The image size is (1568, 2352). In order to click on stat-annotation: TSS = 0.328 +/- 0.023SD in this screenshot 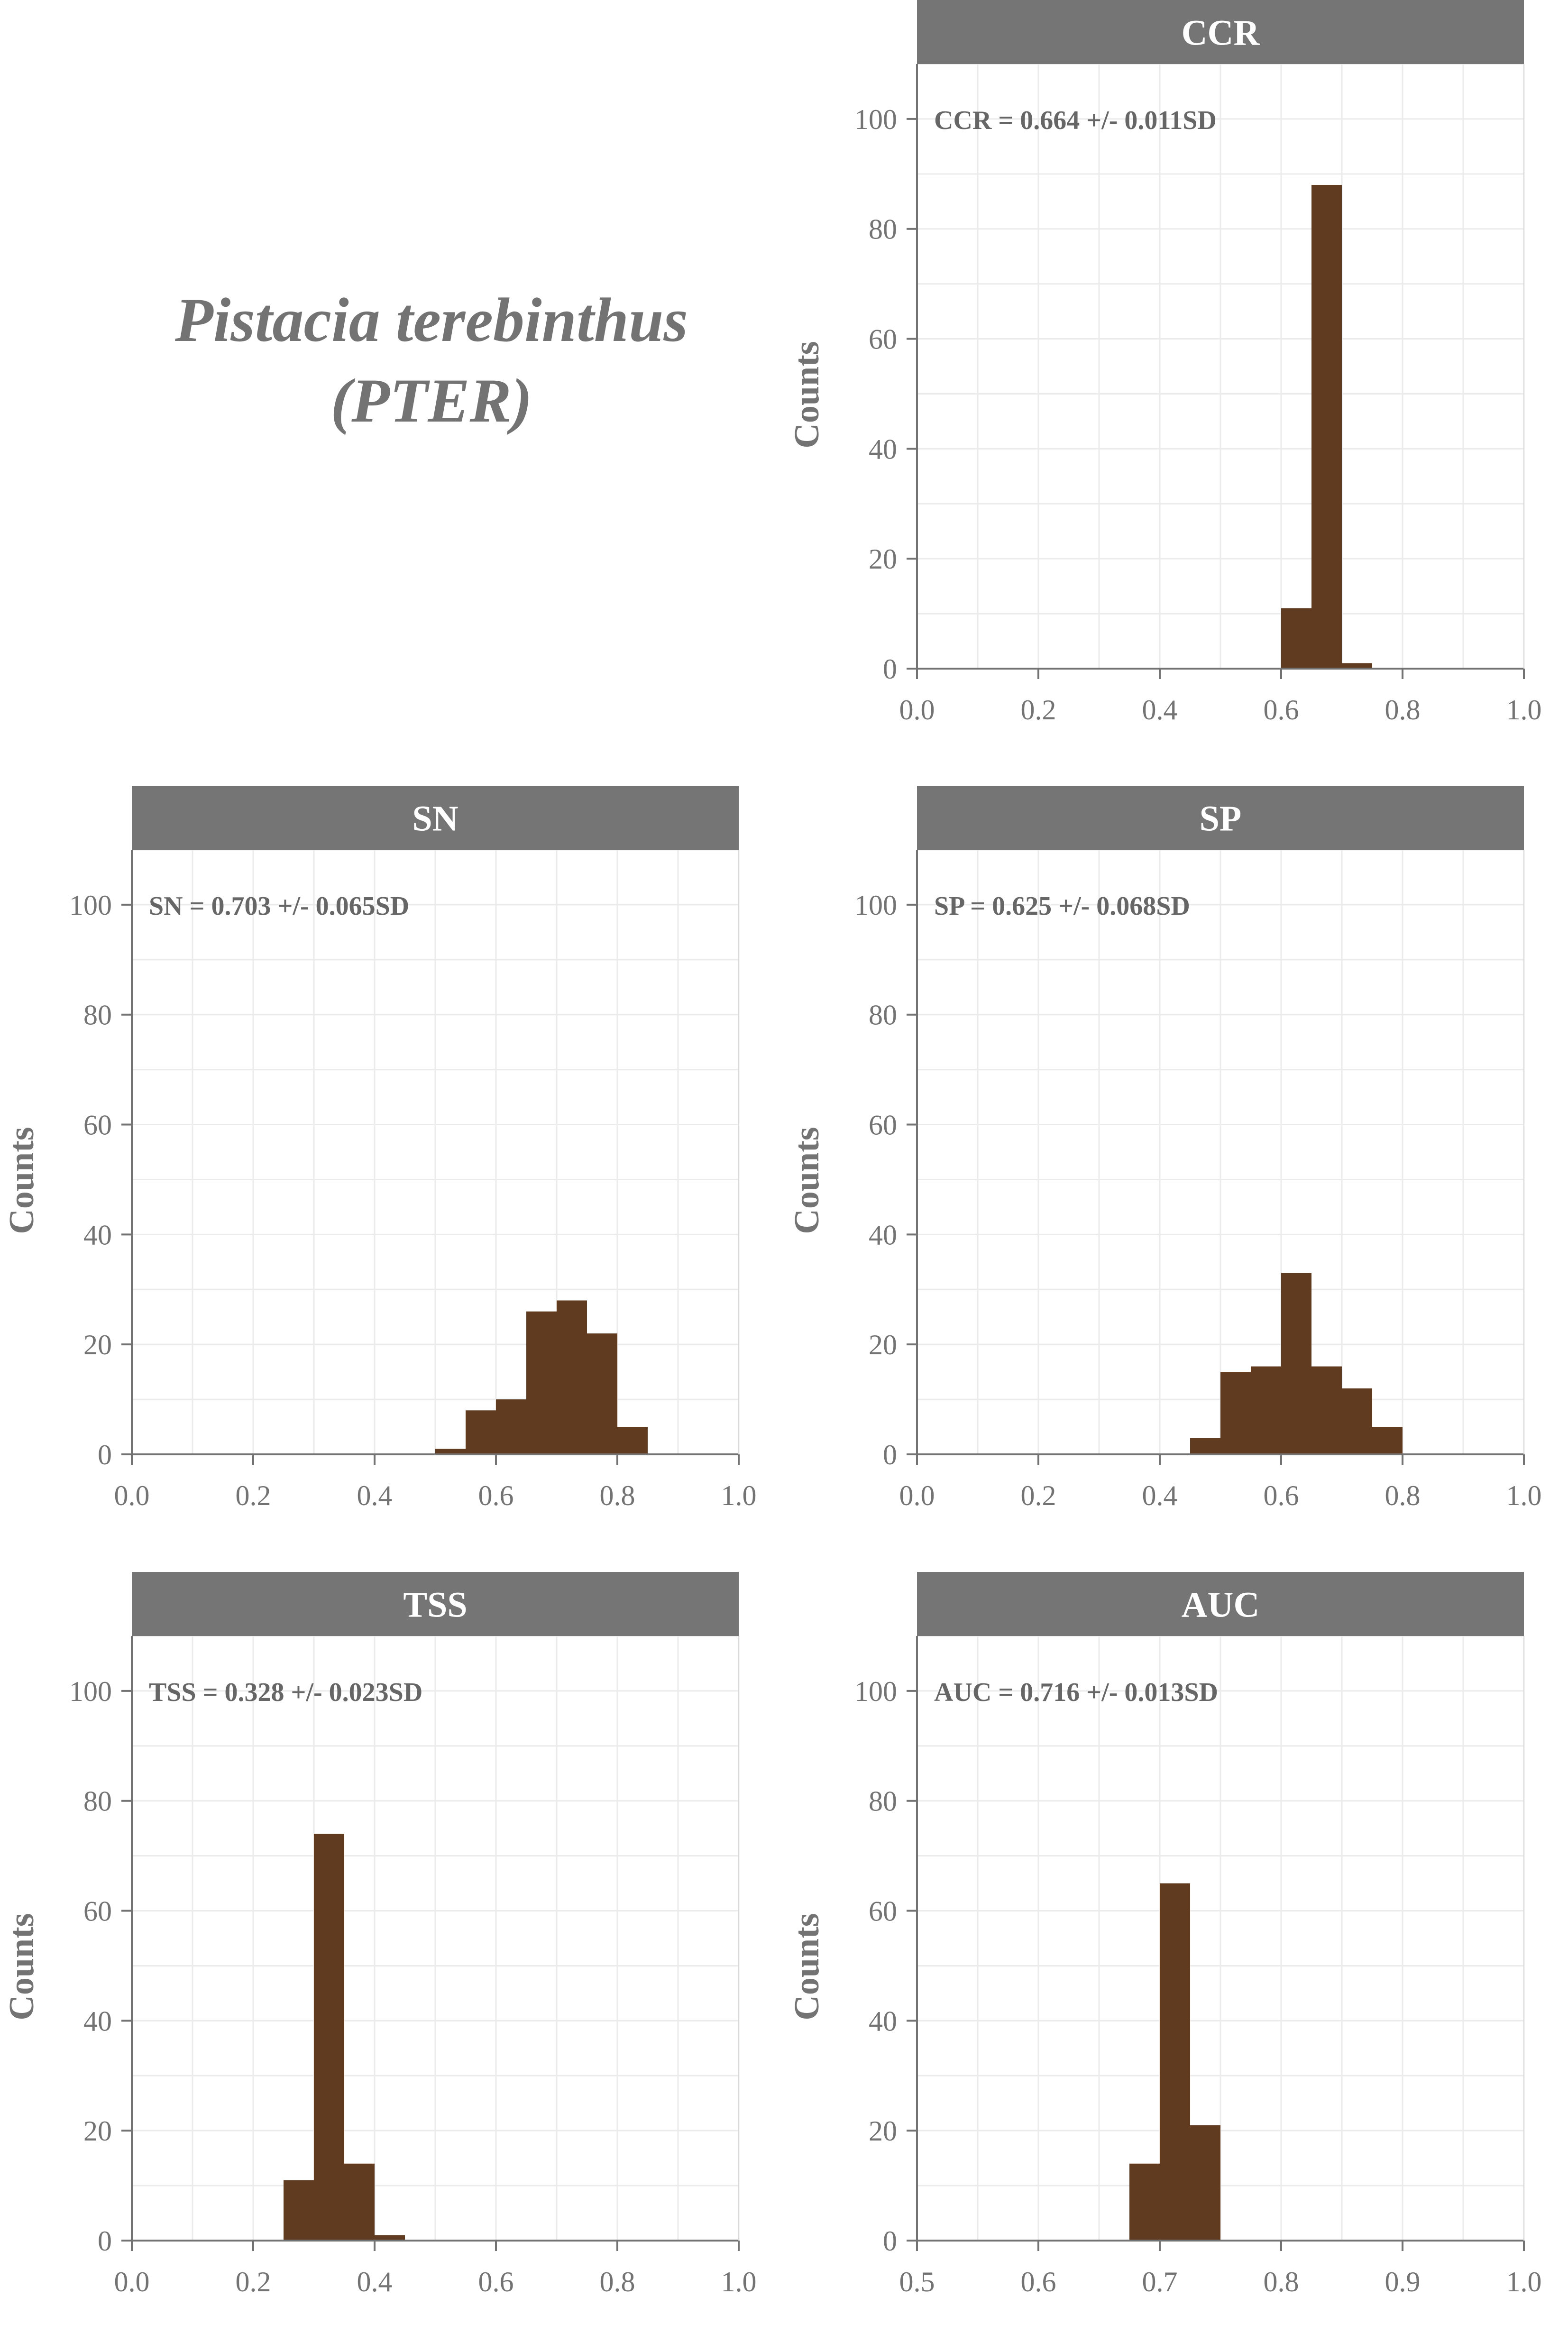, I will do `click(285, 1693)`.